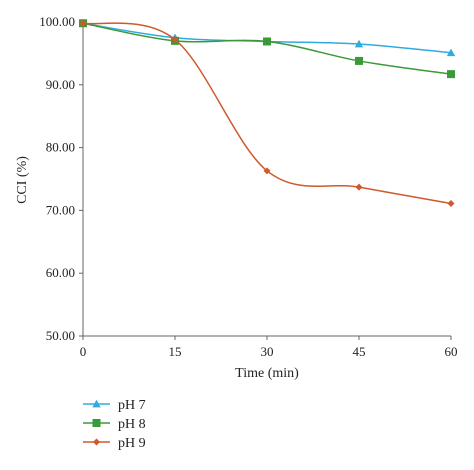 This screenshot has width=474, height=470. I want to click on y-tick-label: 50.00, so click(60, 335).